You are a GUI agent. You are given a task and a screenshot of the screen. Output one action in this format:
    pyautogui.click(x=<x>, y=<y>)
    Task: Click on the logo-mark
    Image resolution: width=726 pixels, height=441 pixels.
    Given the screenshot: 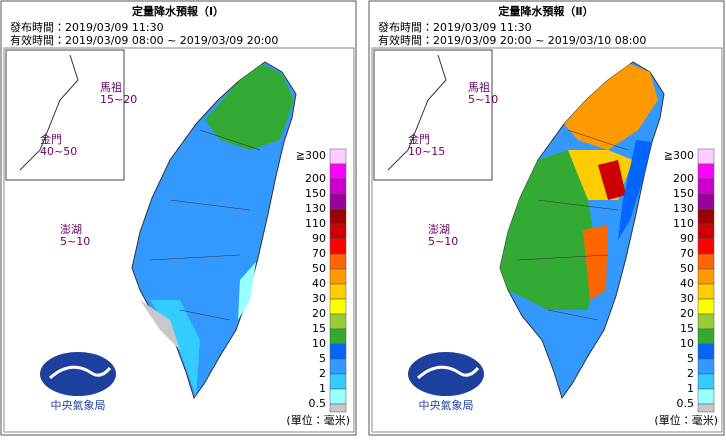 What is the action you would take?
    pyautogui.click(x=446, y=374)
    